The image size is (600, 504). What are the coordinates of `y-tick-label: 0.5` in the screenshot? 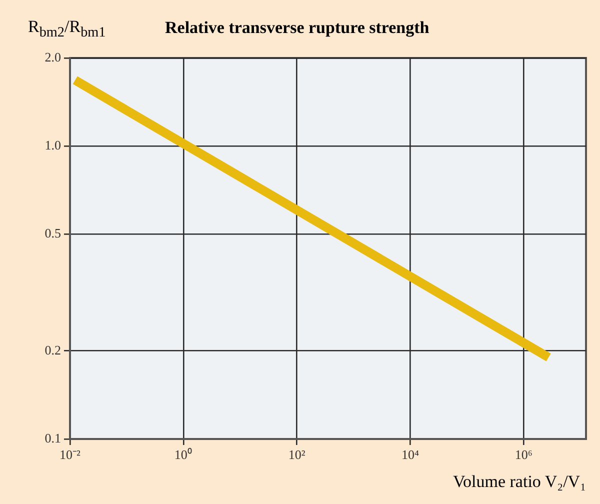 It's located at (52, 233).